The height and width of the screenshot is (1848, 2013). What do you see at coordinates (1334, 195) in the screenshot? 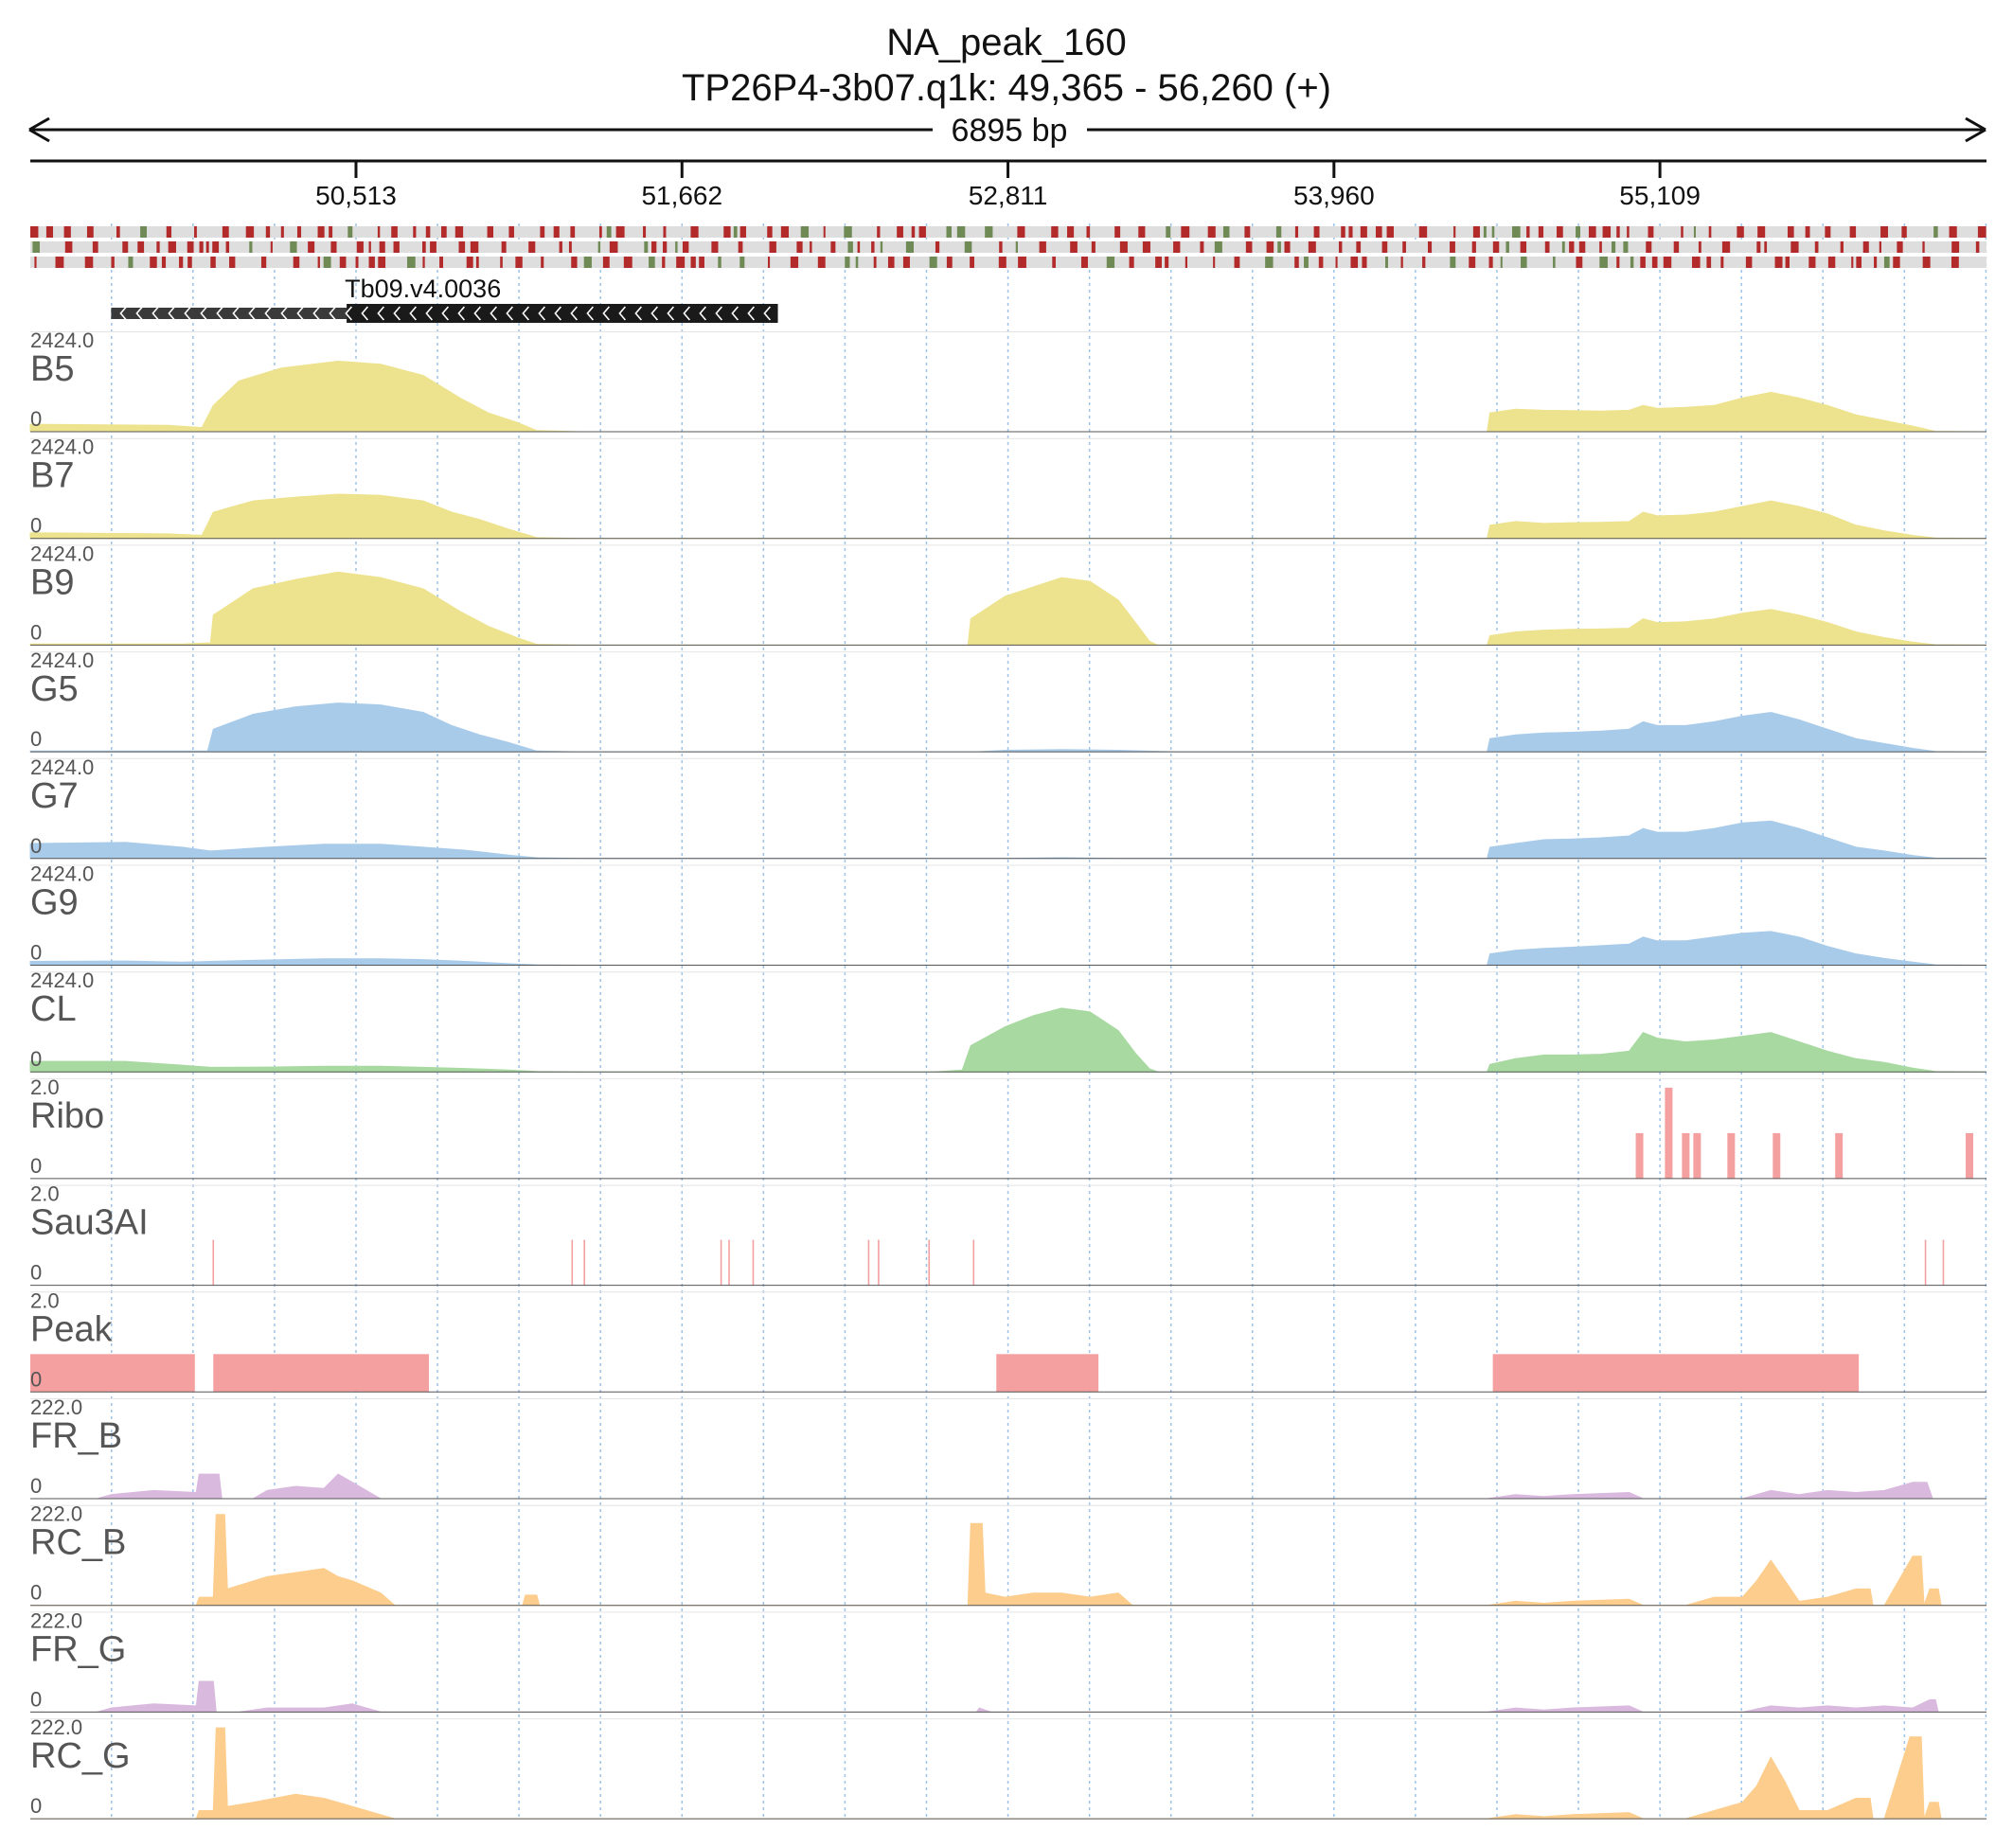
I see `x-tick-label: 53,960` at bounding box center [1334, 195].